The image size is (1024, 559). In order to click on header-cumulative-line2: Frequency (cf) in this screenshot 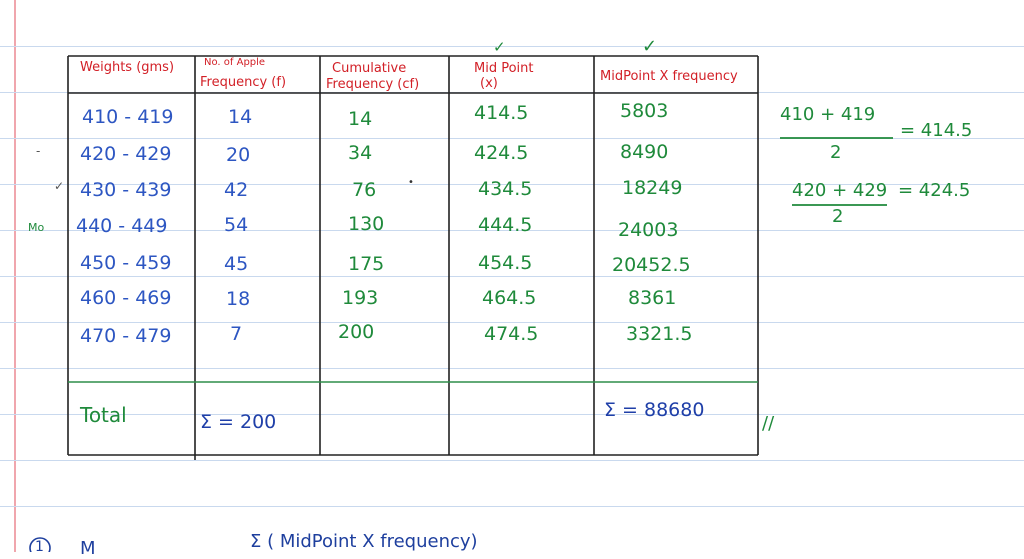, I will do `click(373, 84)`.